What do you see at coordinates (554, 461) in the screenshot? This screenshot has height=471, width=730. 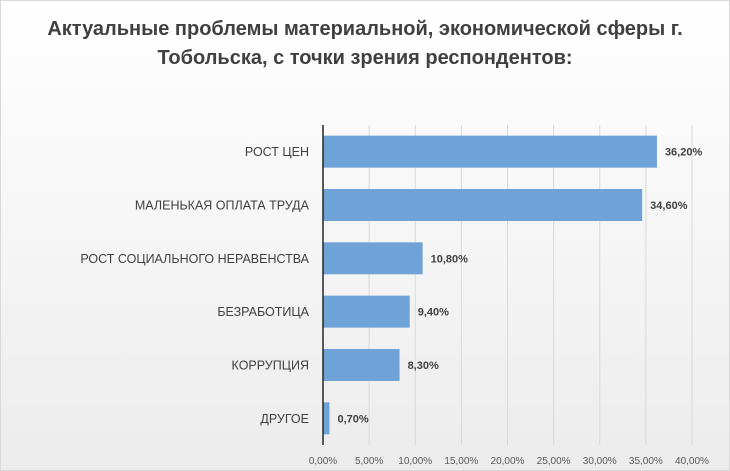 I see `x-tick-label: 25,00%` at bounding box center [554, 461].